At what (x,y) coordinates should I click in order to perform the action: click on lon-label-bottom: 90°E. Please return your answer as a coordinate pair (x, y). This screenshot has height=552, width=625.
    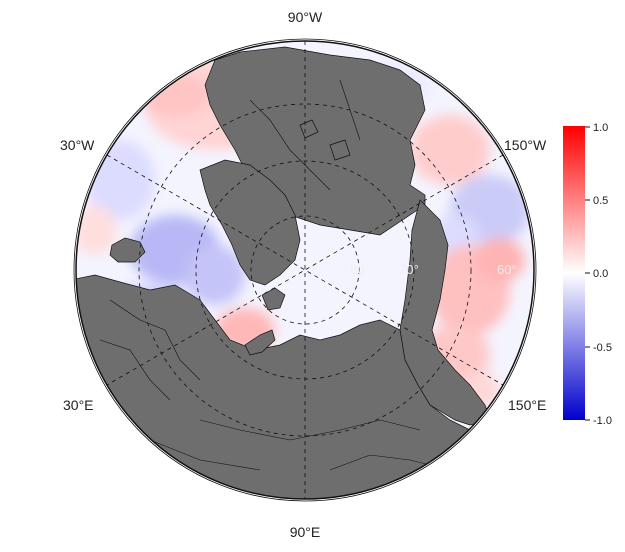
    Looking at the image, I should click on (305, 532).